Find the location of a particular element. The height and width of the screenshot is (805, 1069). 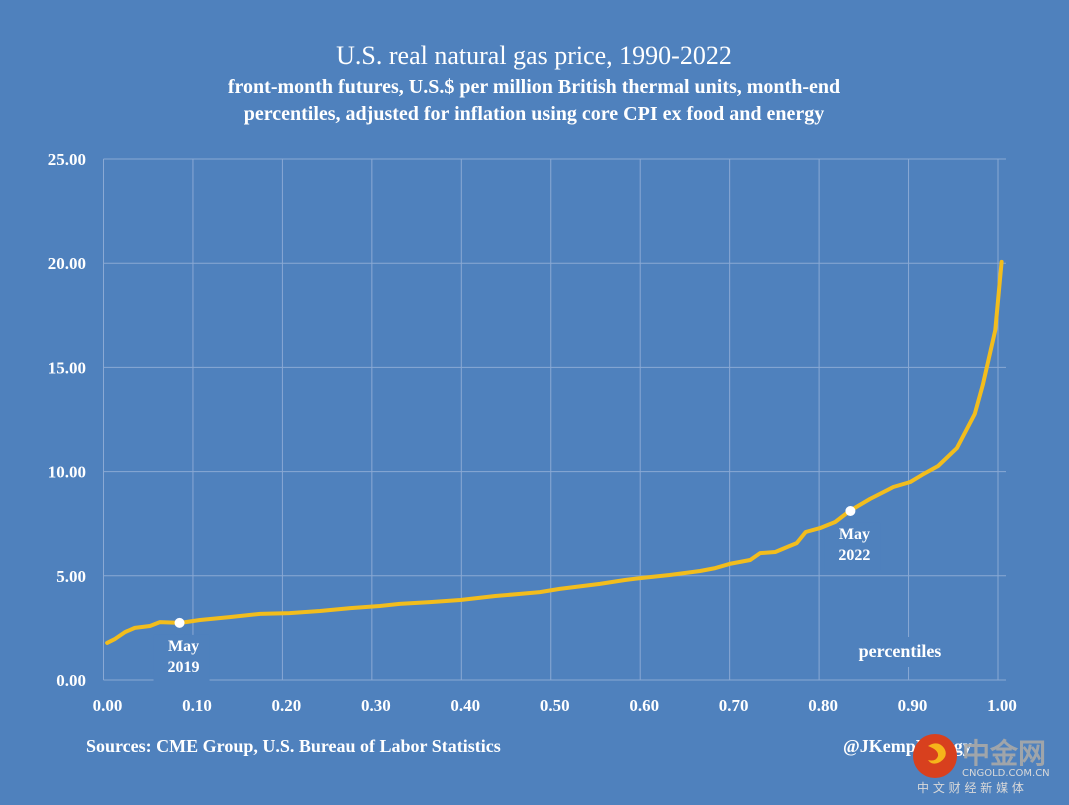

x-tick-label: 0.10 is located at coordinates (197, 705).